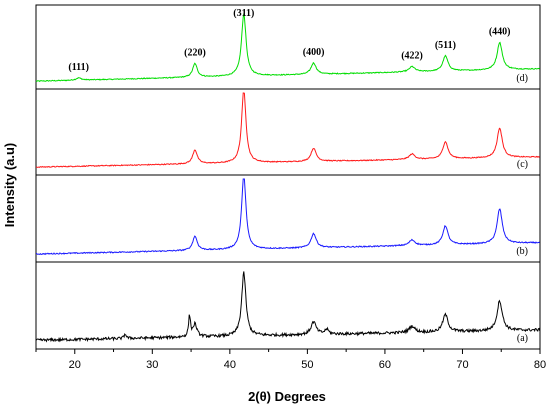 Image resolution: width=550 pixels, height=408 pixels. I want to click on y-axis-title: Intensity (a.u), so click(9, 185).